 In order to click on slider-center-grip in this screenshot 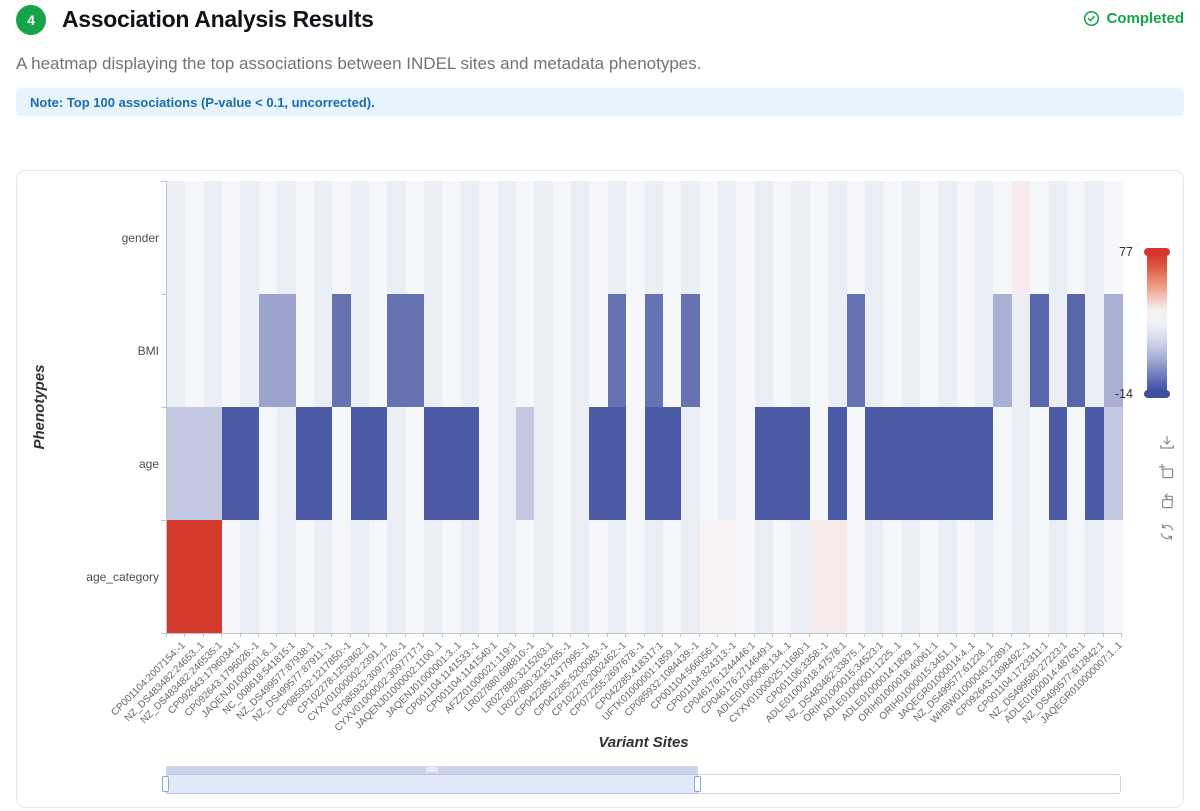, I will do `click(432, 769)`.